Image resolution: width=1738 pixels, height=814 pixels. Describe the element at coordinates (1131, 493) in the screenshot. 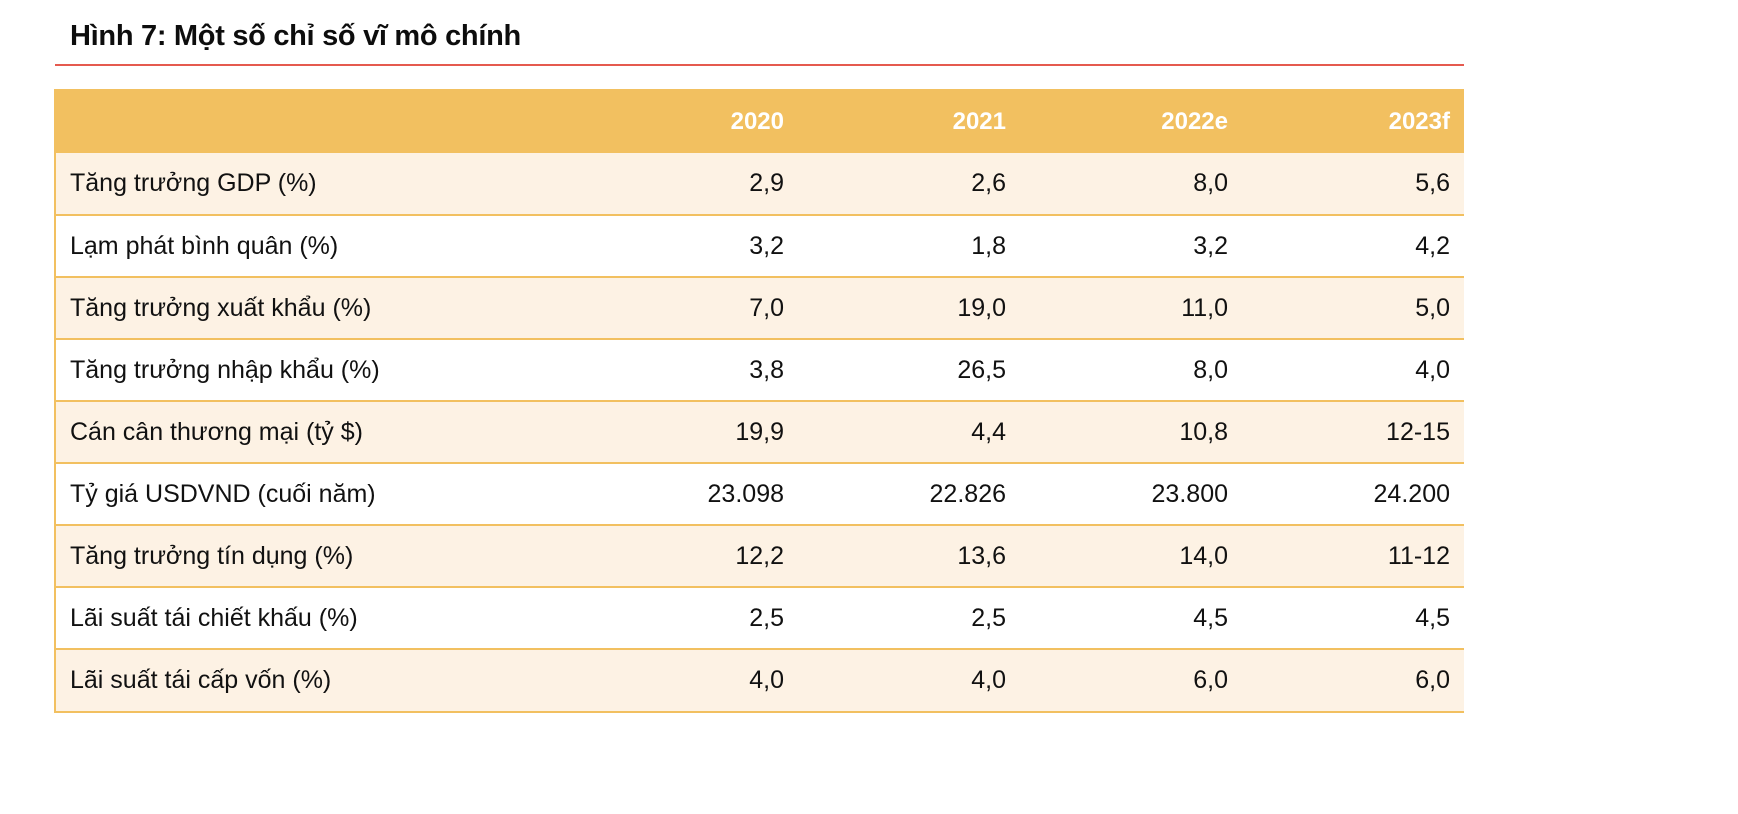

I see `value-cell: 23.800` at that location.